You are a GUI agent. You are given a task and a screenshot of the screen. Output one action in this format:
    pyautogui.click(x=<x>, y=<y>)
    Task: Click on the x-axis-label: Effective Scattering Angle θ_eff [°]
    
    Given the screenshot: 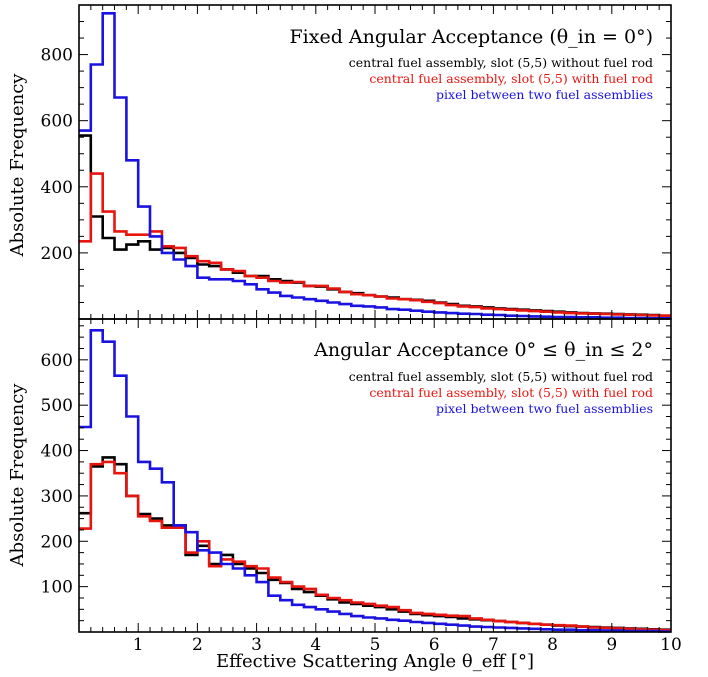 What is the action you would take?
    pyautogui.click(x=375, y=661)
    